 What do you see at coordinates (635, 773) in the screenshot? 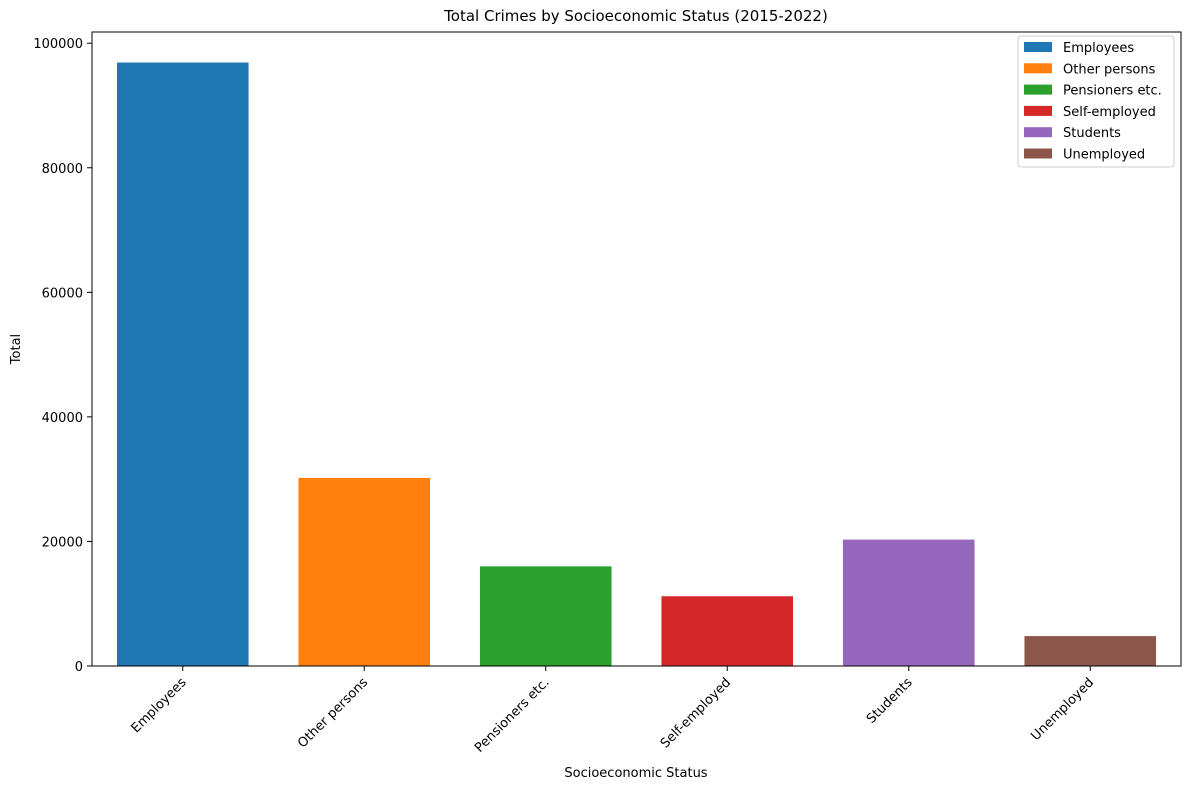
I see `x-axis-label: Socioeconomic Status` at bounding box center [635, 773].